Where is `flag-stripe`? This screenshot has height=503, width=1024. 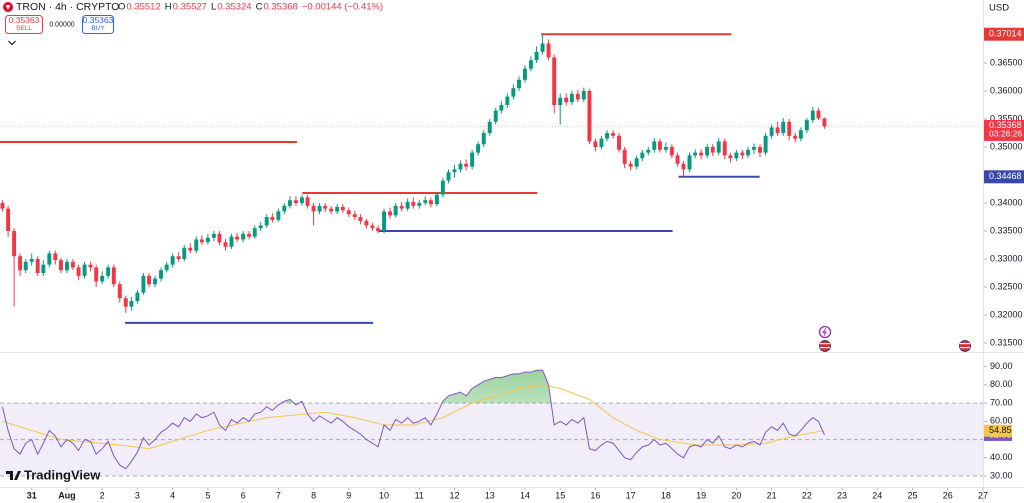
flag-stripe is located at coordinates (825, 344).